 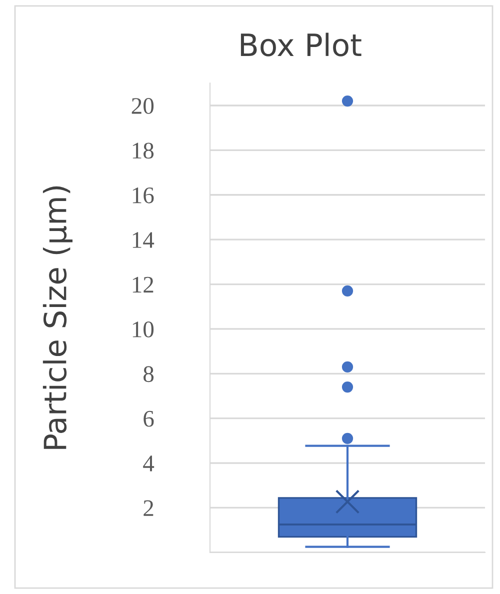 What do you see at coordinates (149, 508) in the screenshot?
I see `y-tick-label: 2` at bounding box center [149, 508].